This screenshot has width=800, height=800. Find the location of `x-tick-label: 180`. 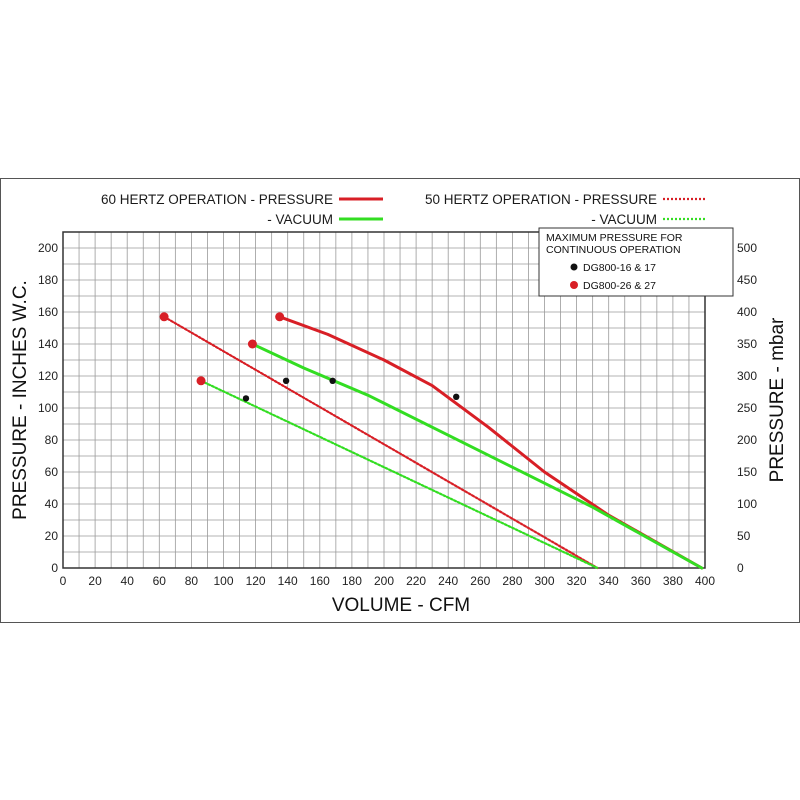

x-tick-label: 180 is located at coordinates (352, 581).